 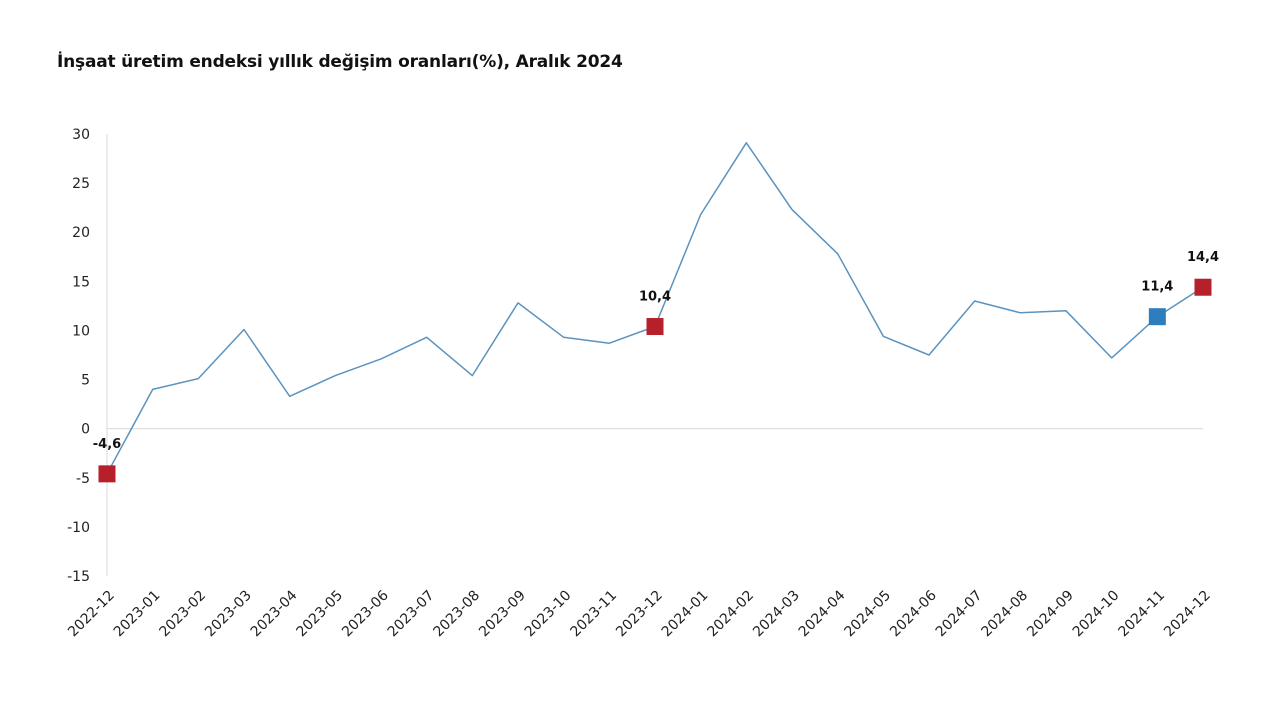 I want to click on x-tick-label: 2024-09, so click(x=1050, y=614).